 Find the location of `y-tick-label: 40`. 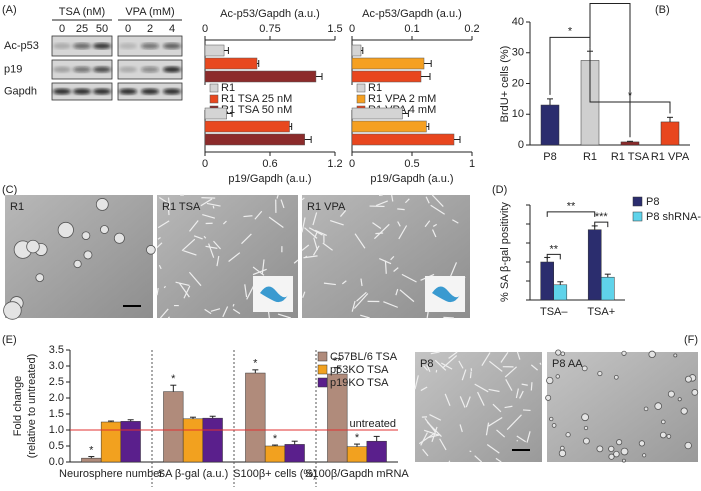

y-tick-label: 40 is located at coordinates (518, 22).